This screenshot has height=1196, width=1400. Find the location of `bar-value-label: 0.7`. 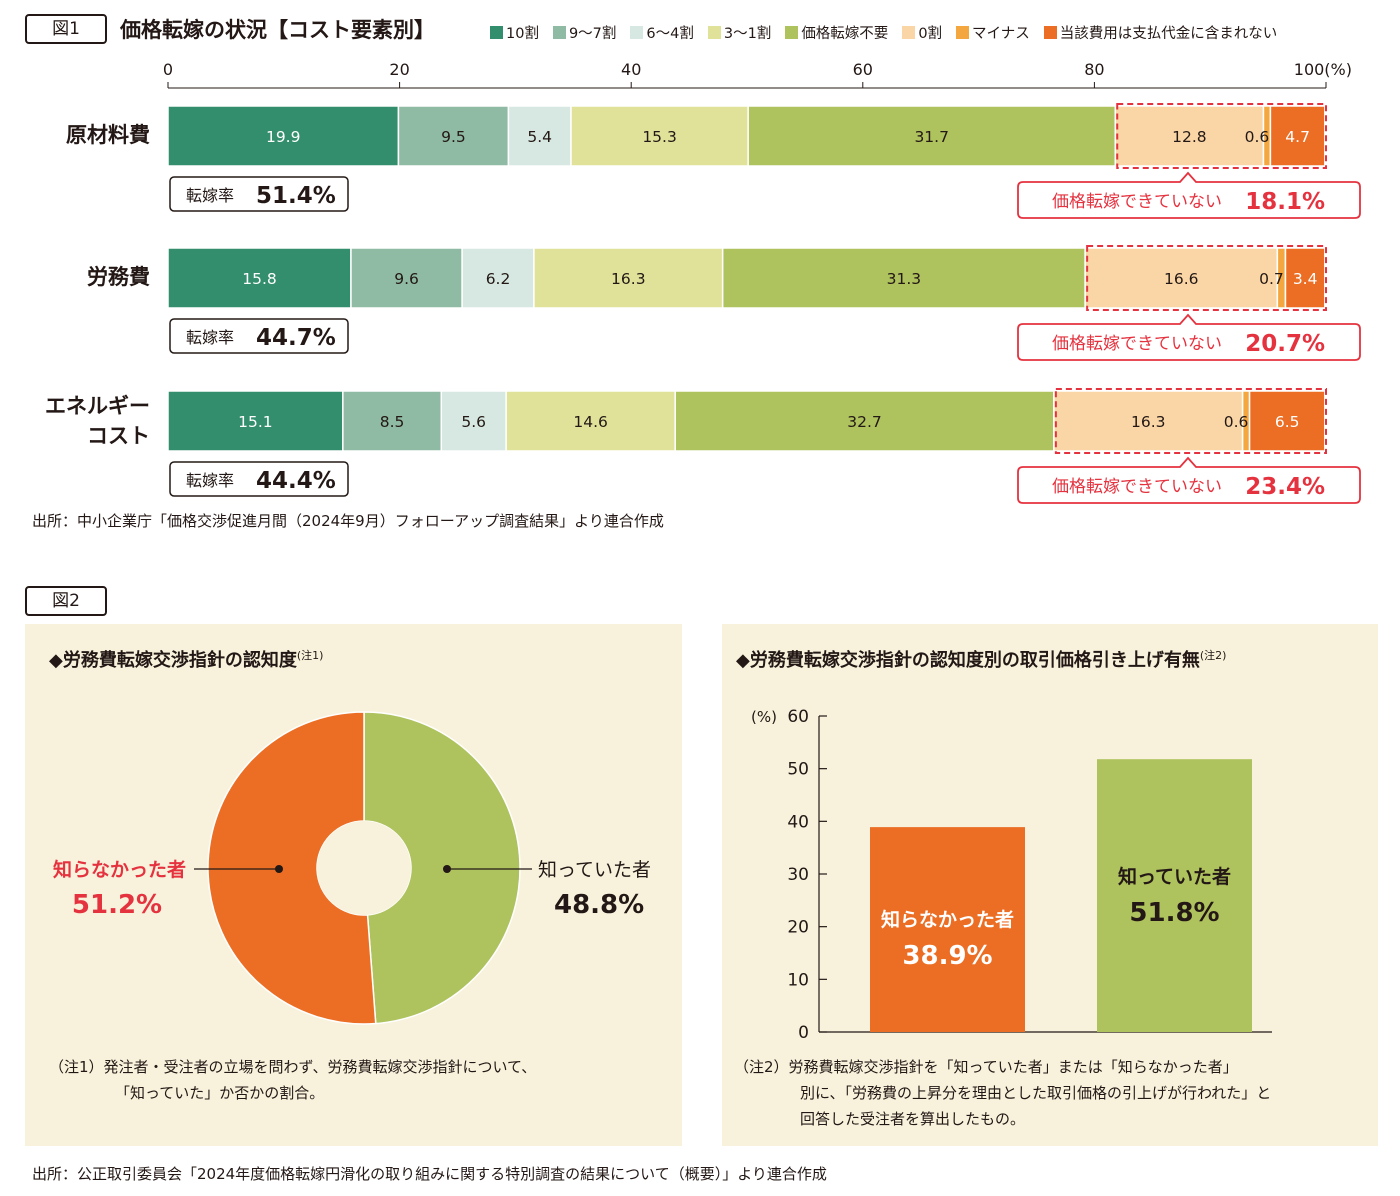

bar-value-label: 0.7 is located at coordinates (1271, 279).